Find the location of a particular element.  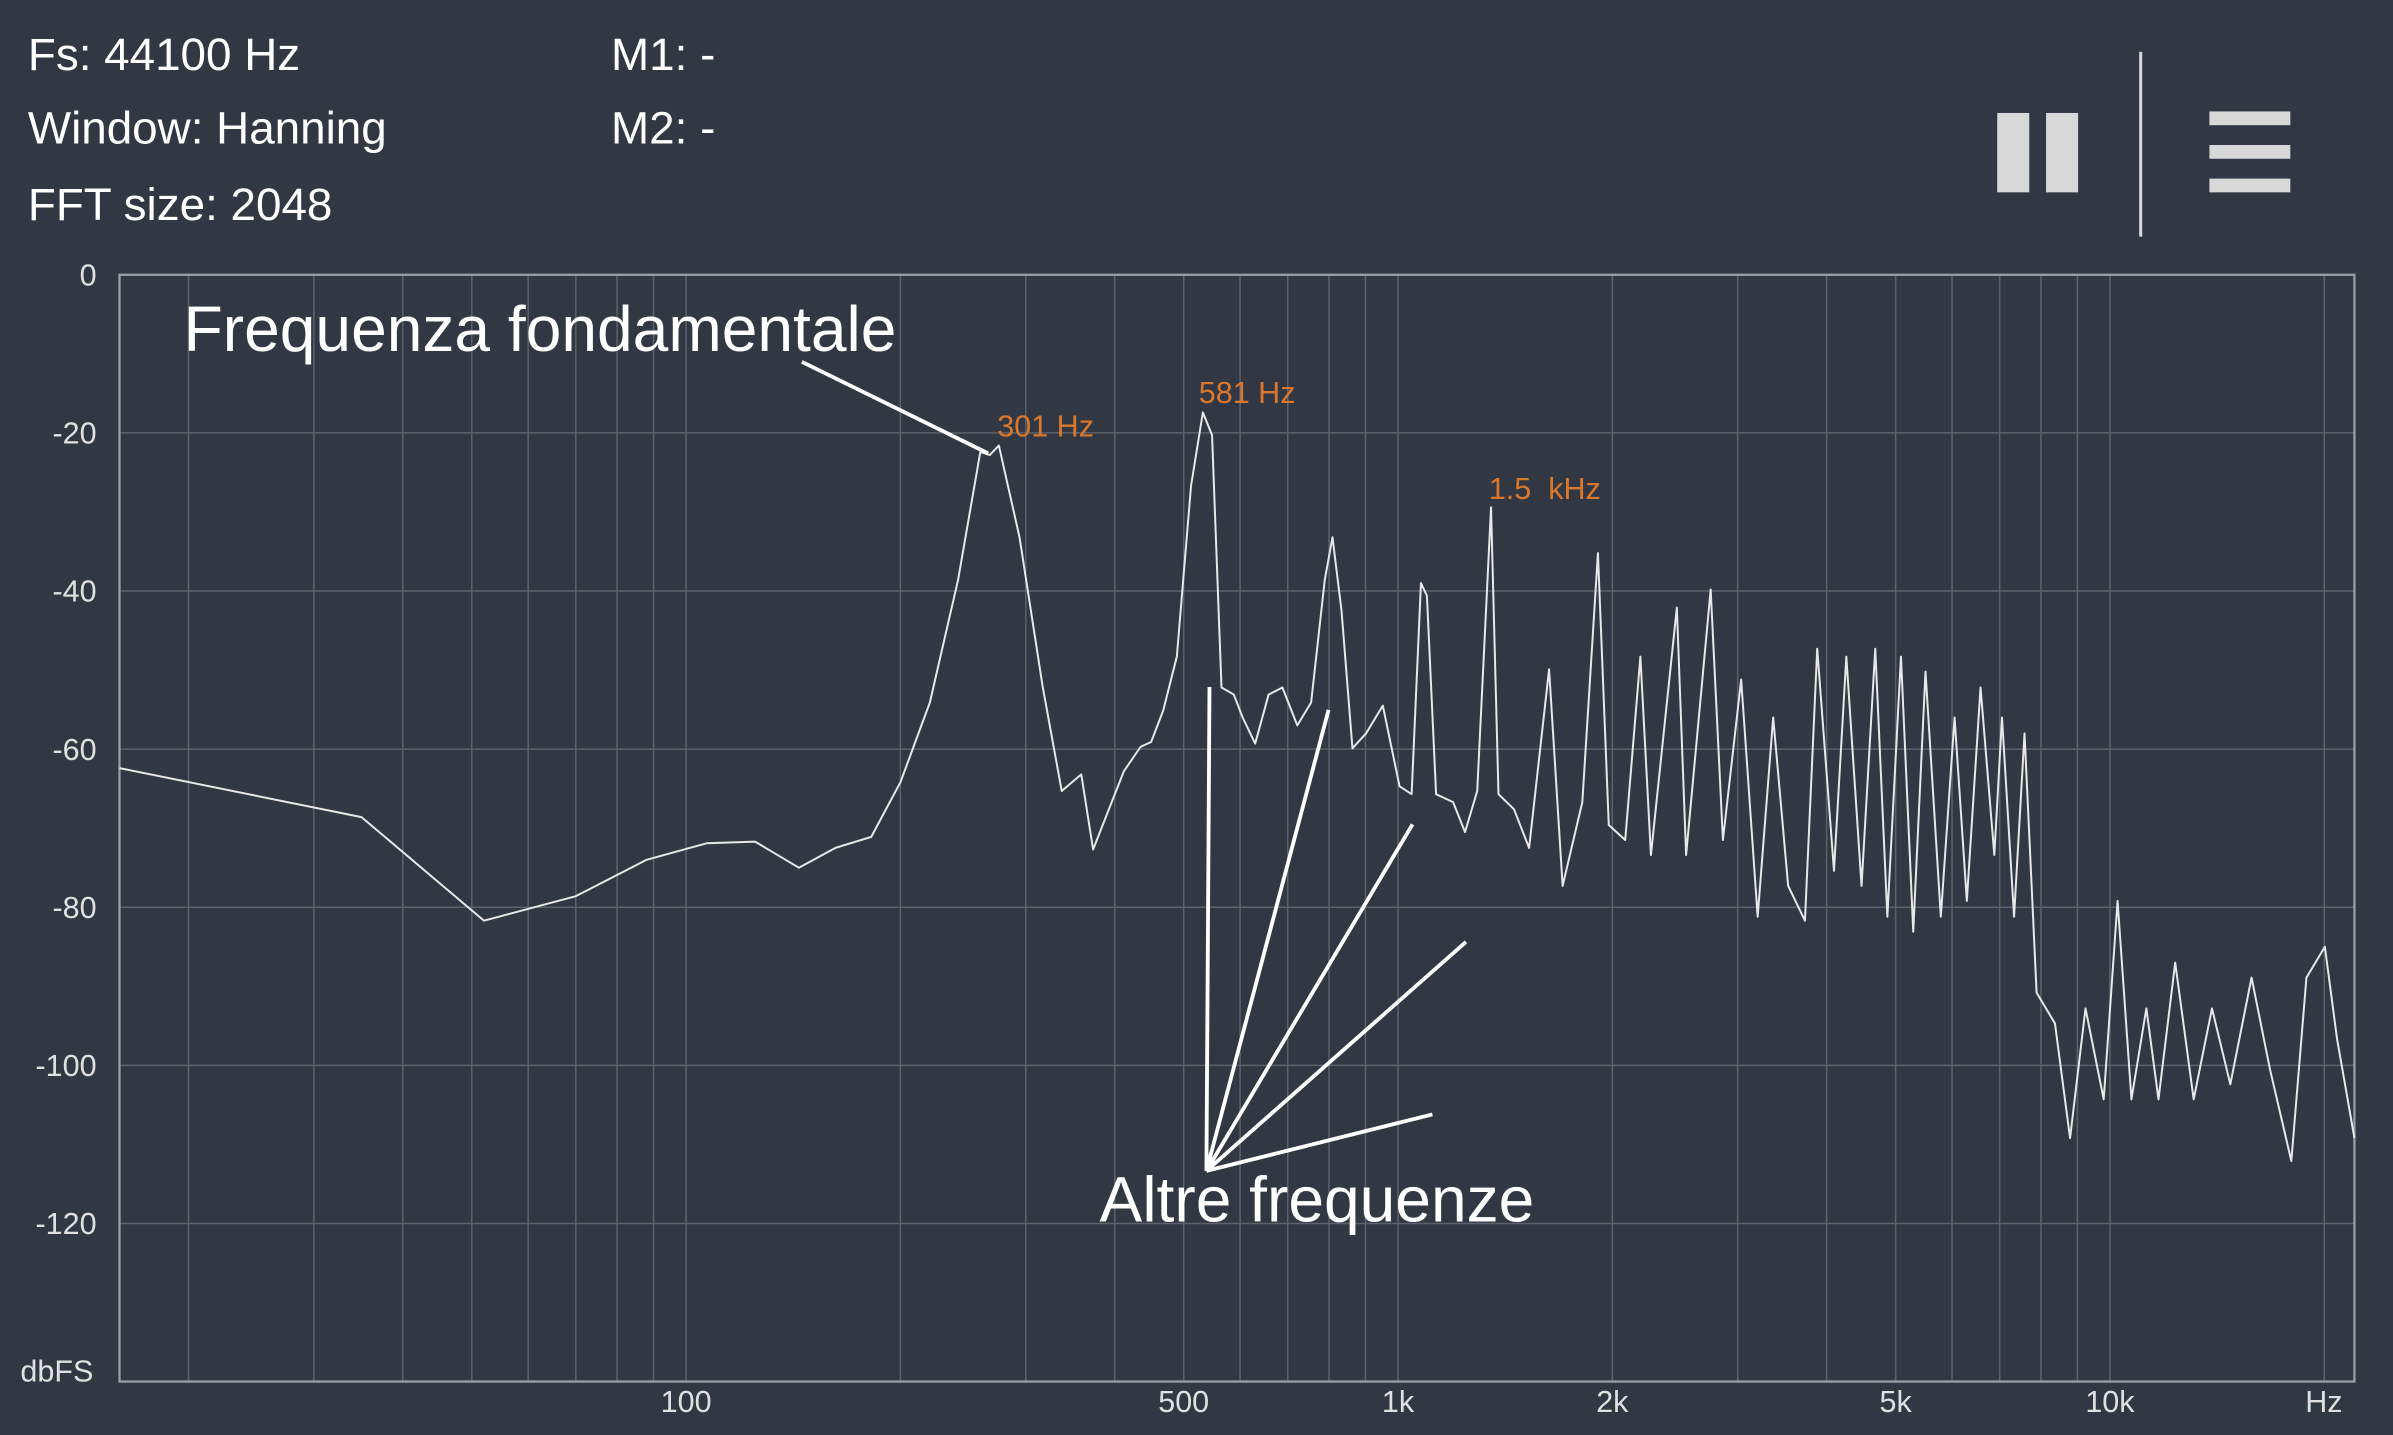

y-tick-label: -100 is located at coordinates (66, 1066).